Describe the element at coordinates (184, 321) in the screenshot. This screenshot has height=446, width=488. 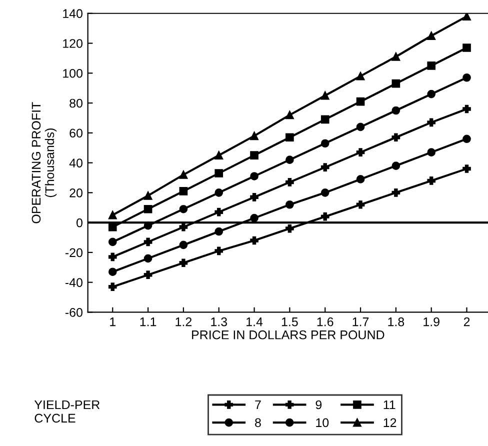
I see `x-tick-label: 1.2` at that location.